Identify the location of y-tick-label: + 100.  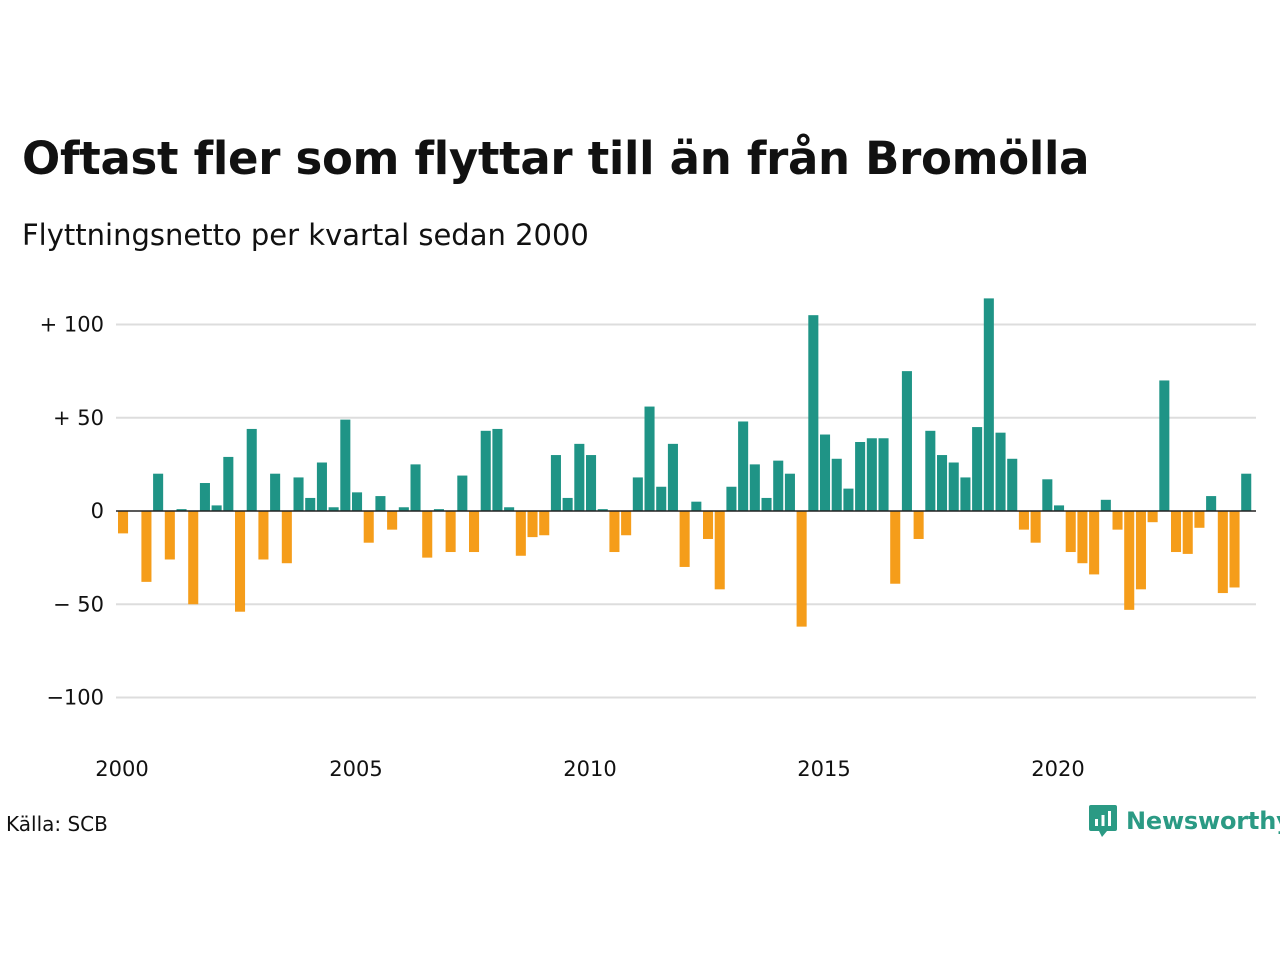
(72, 325).